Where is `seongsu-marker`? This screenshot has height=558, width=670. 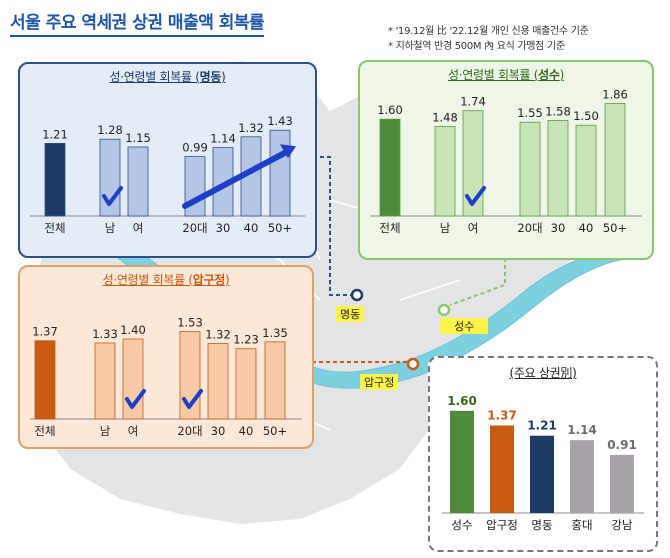
seongsu-marker is located at coordinates (444, 310).